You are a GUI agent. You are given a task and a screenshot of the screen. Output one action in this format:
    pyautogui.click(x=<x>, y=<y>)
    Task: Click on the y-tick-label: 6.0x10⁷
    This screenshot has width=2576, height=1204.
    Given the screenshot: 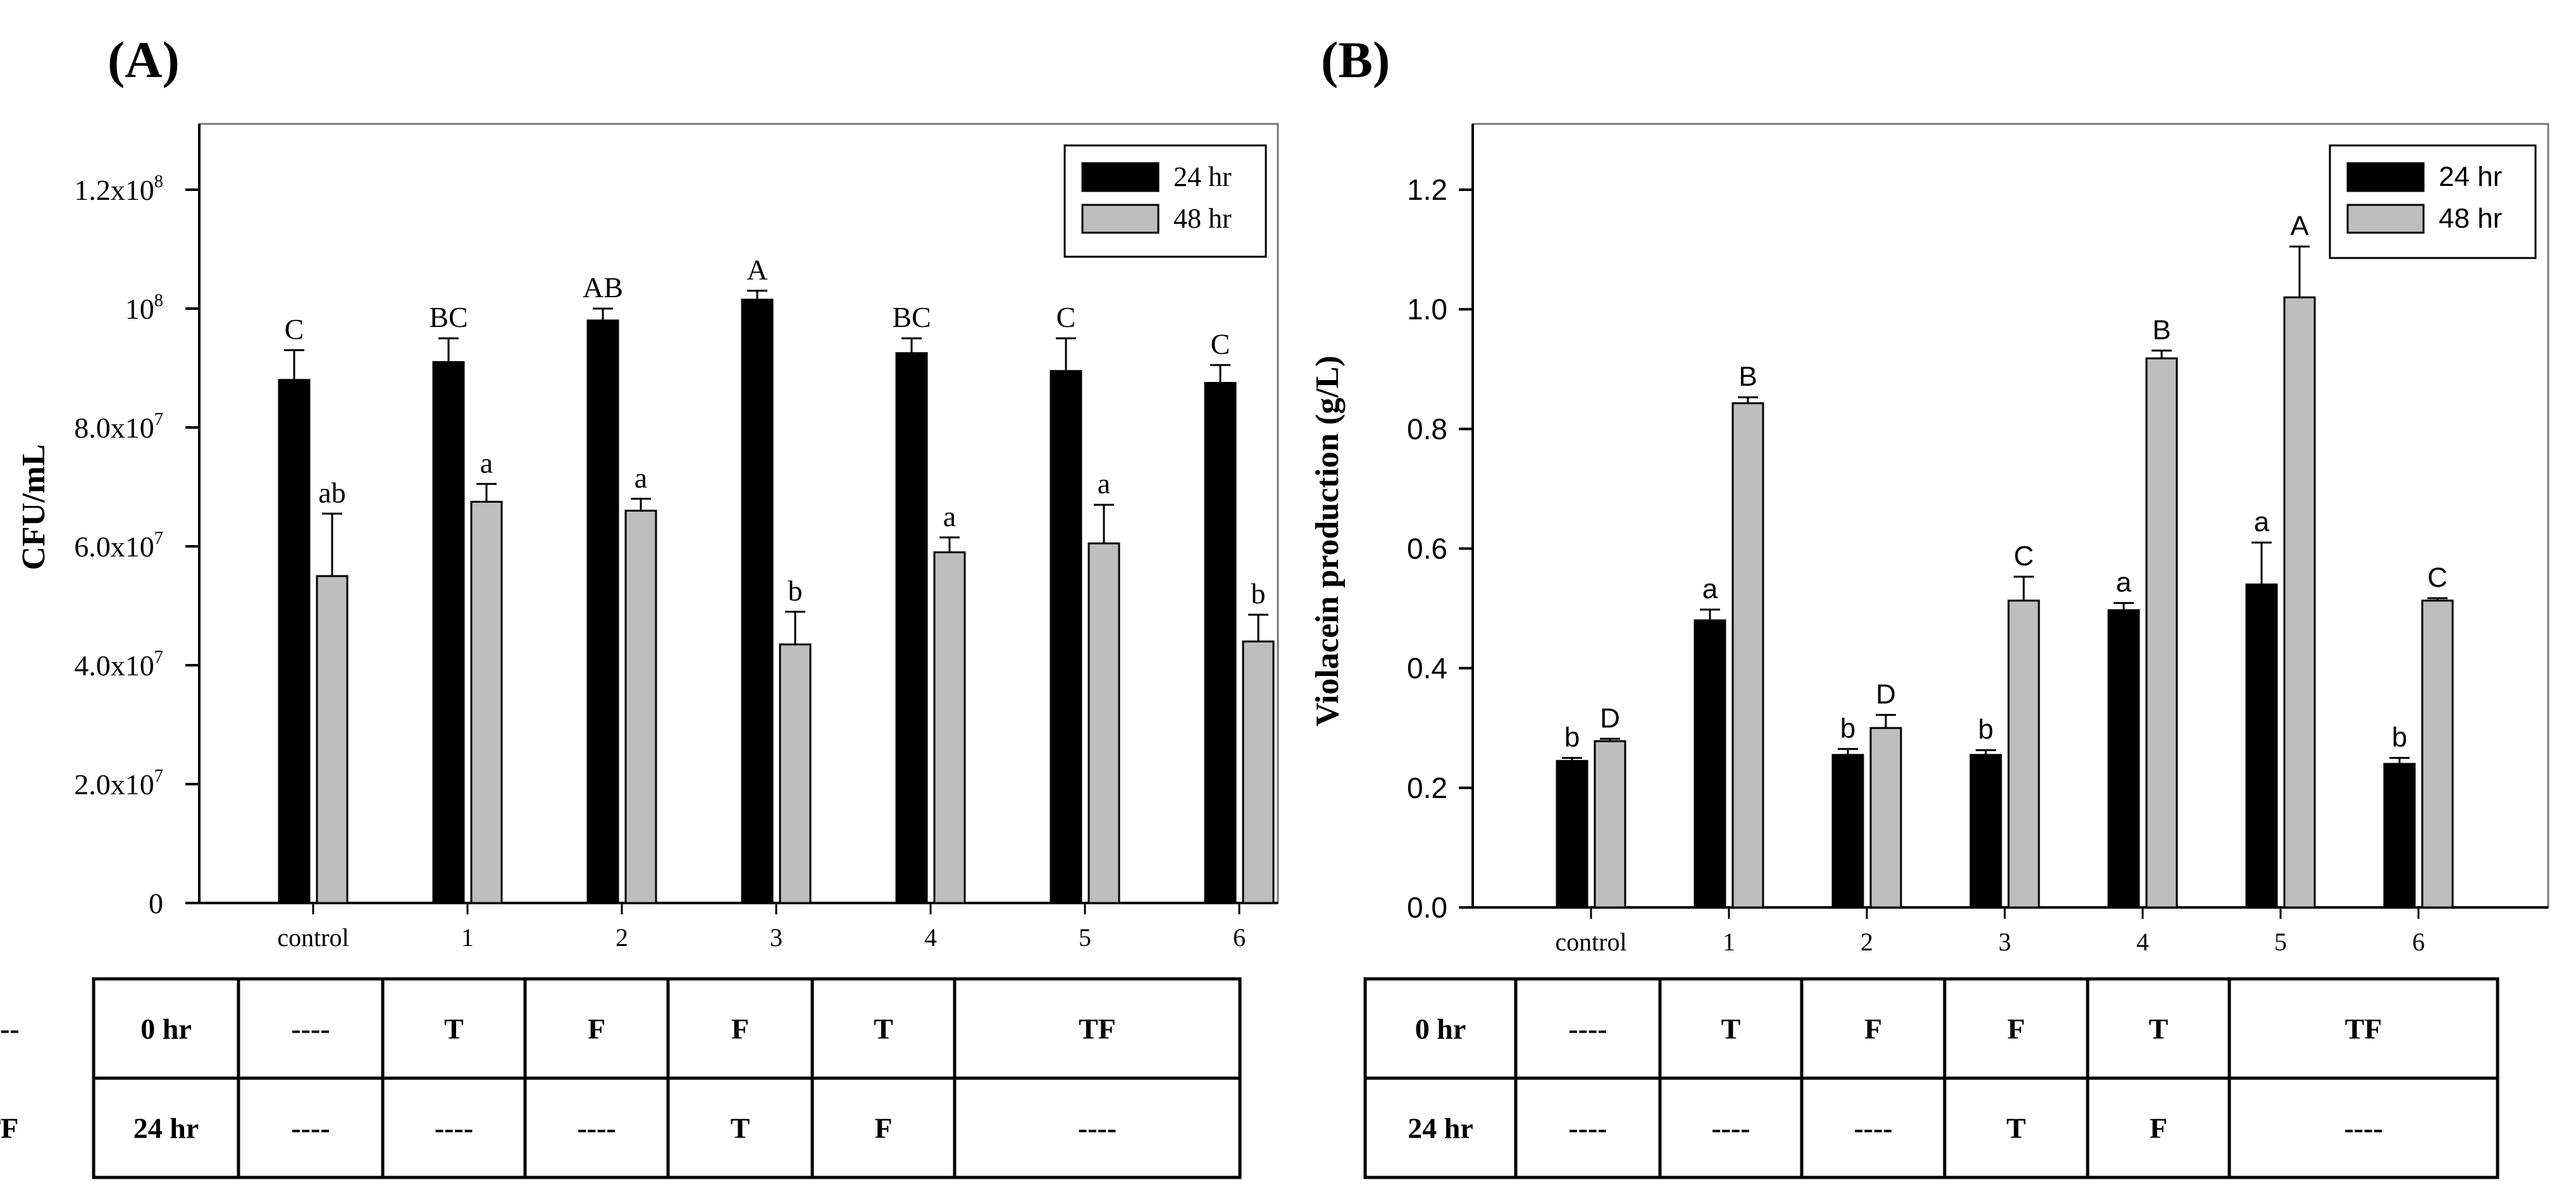 What is the action you would take?
    pyautogui.click(x=119, y=546)
    